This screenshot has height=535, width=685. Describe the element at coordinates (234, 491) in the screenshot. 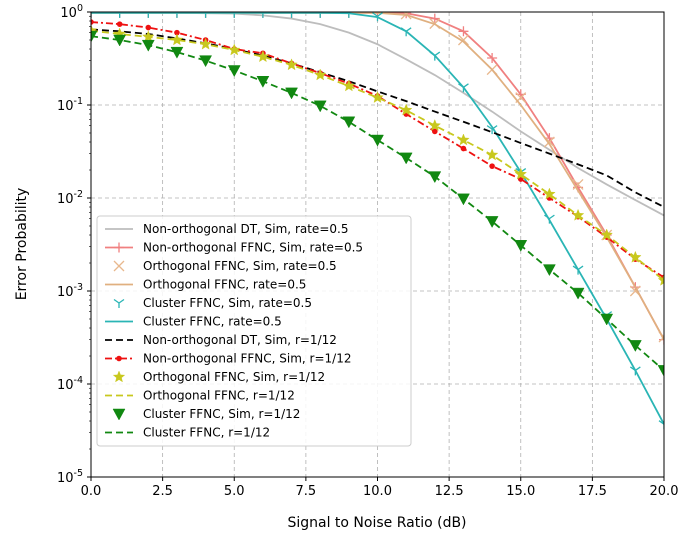

I see `x-tick-label: 5.0` at that location.